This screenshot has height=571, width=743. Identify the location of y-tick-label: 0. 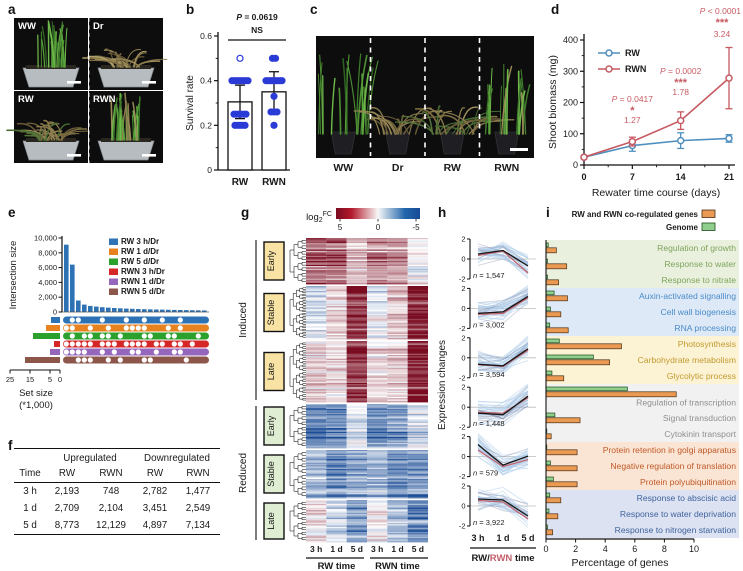
(463, 456).